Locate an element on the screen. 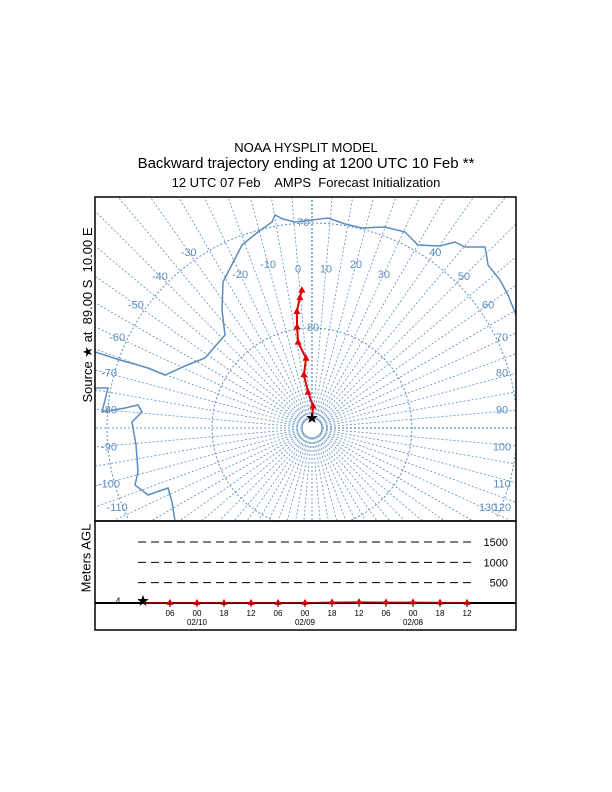  longitude-label: 60 is located at coordinates (488, 306).